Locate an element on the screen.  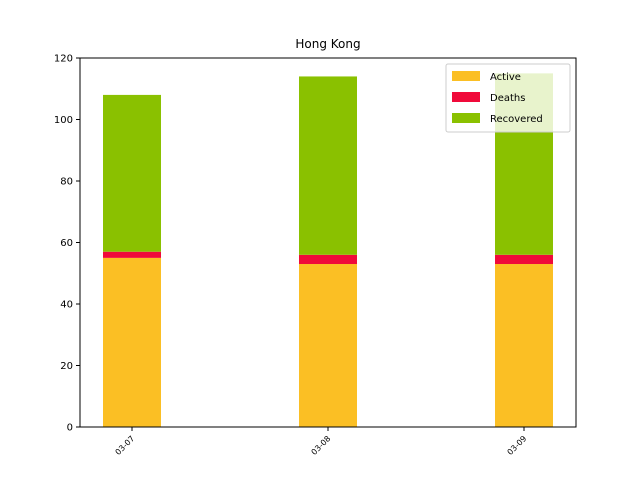
y-tick-label: 80 is located at coordinates (66, 182).